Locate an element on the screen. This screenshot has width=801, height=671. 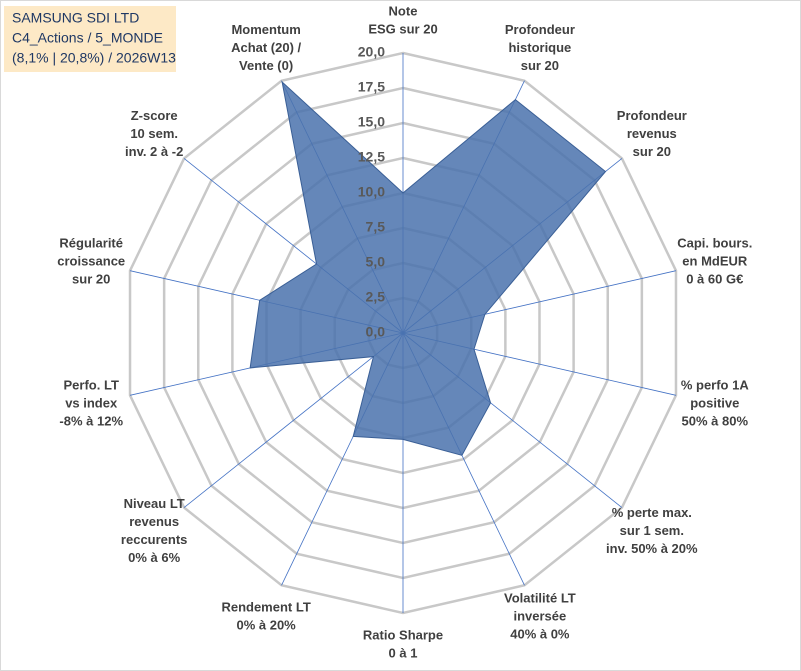
category-label: 0 à 60 G€ is located at coordinates (714, 278).